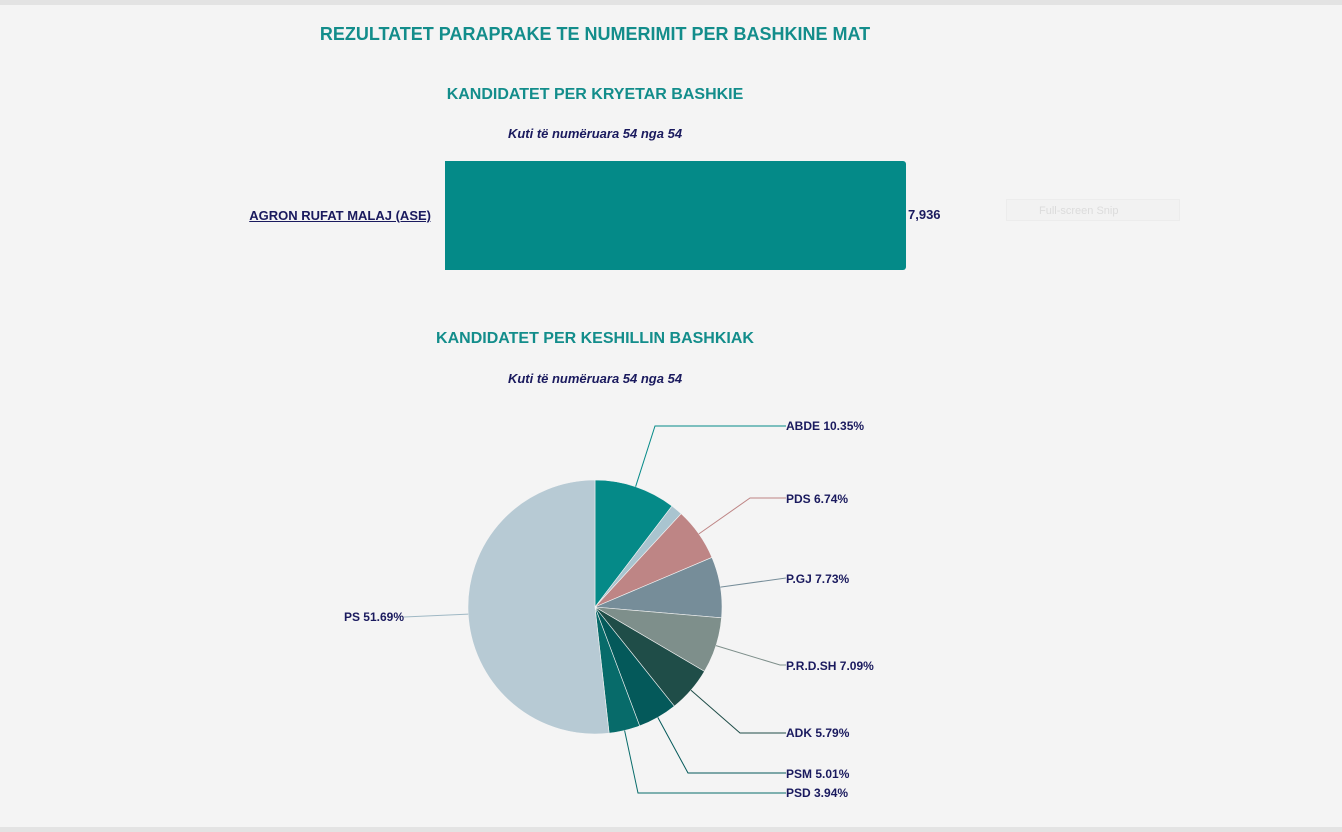 This screenshot has height=832, width=1342. I want to click on pie-slice-ps, so click(538, 607).